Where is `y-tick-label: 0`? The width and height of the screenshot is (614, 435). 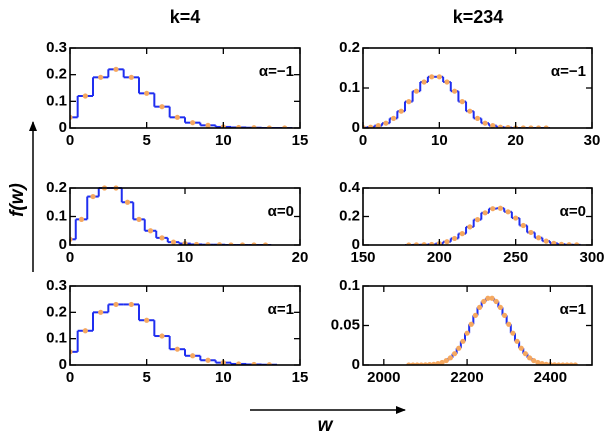
y-tick-label: 0 is located at coordinates (63, 244).